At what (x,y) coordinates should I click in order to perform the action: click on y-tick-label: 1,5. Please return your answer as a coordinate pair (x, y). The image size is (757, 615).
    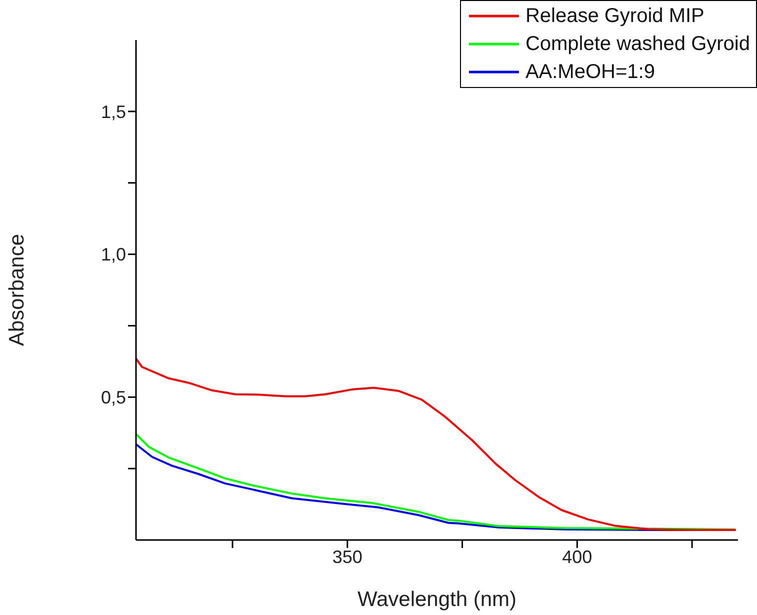
    Looking at the image, I should click on (113, 112).